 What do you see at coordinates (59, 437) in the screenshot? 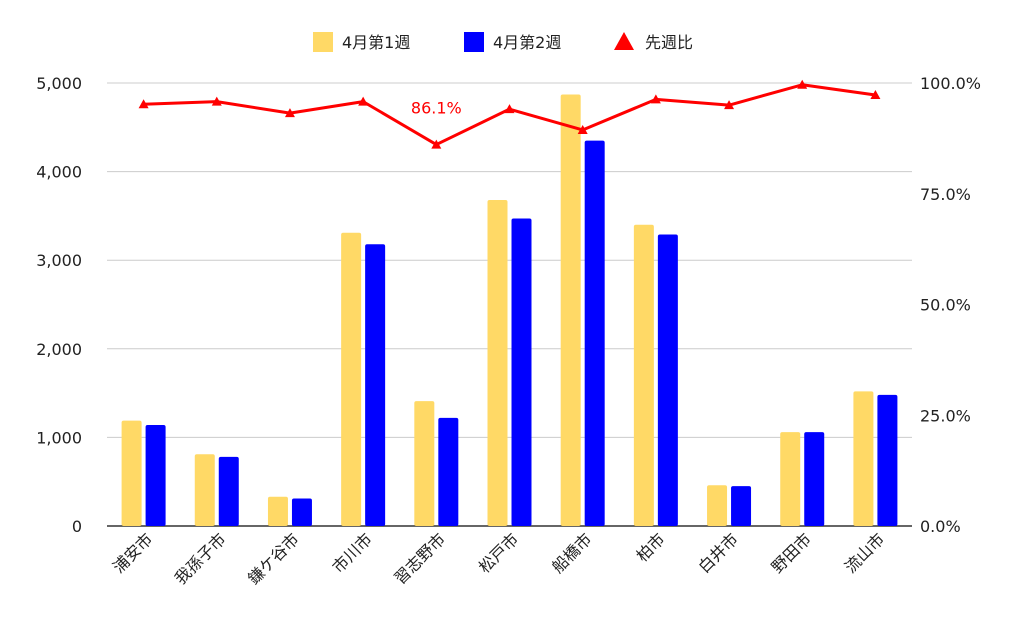
I see `y-left-tick-label: 1,000` at bounding box center [59, 437].